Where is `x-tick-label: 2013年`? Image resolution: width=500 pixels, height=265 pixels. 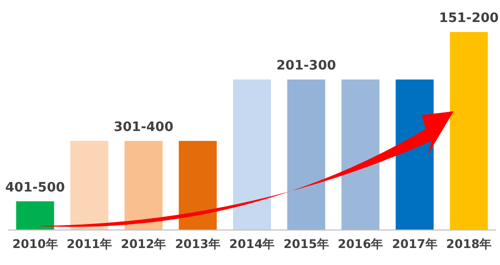 x-tick-label: 2013年 is located at coordinates (197, 244).